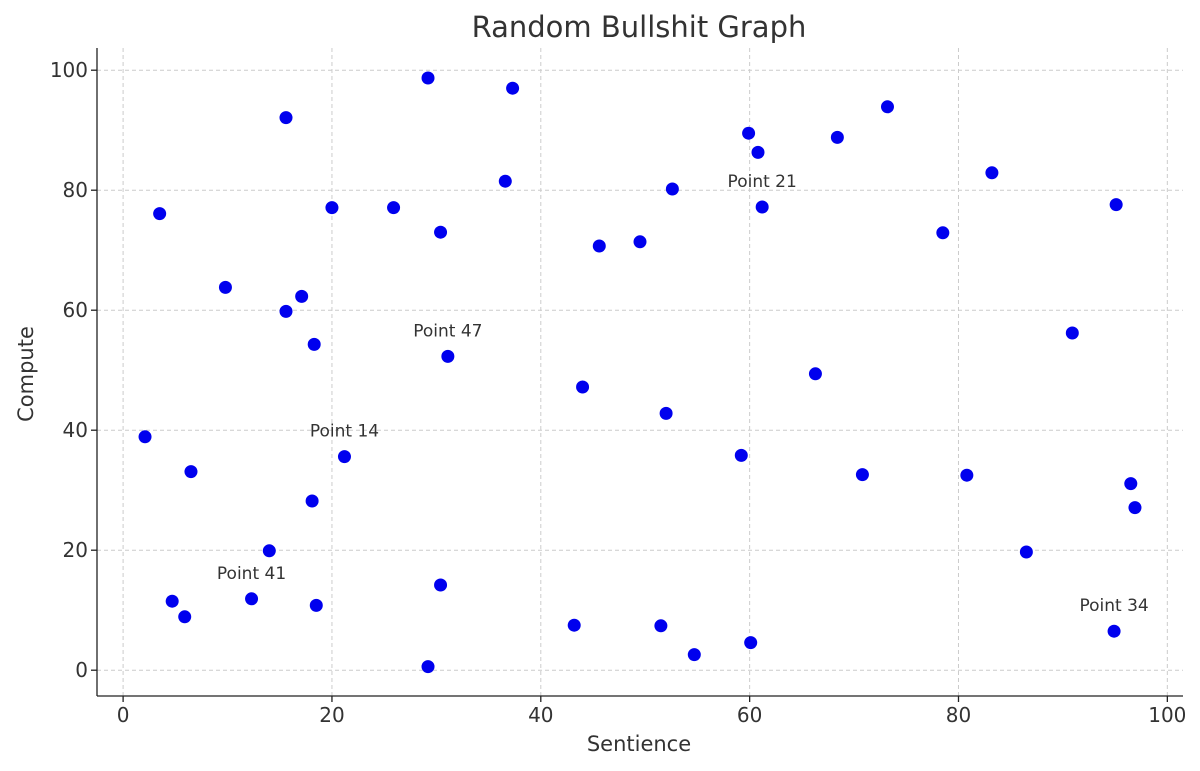 This screenshot has width=1200, height=771. Describe the element at coordinates (69, 70) in the screenshot. I see `y-tick-label: 100` at that location.